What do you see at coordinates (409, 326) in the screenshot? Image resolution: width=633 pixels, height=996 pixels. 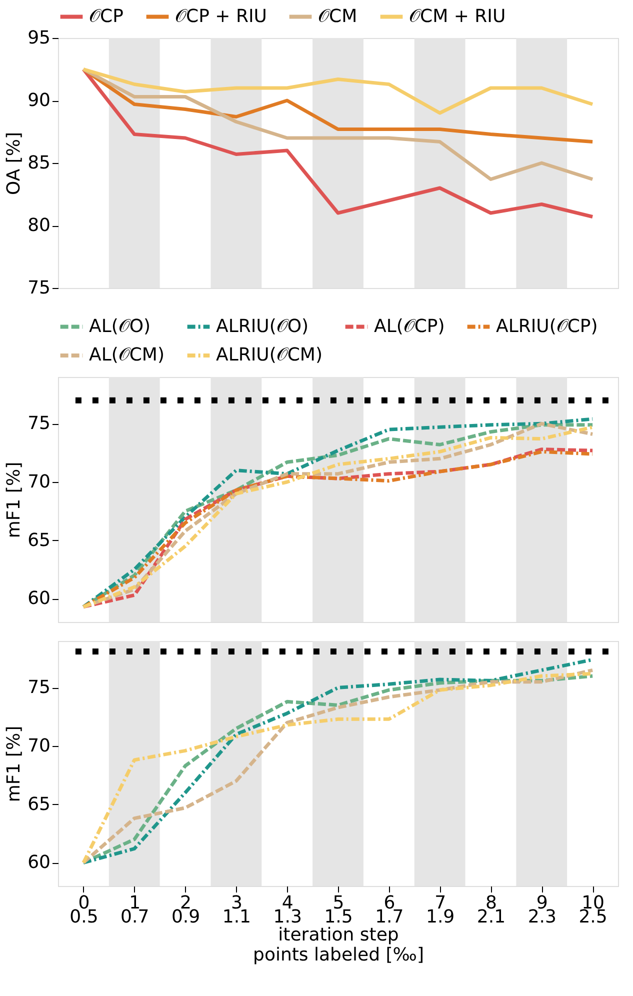 I see `legend-label: AL(𝒪CP)` at bounding box center [409, 326].